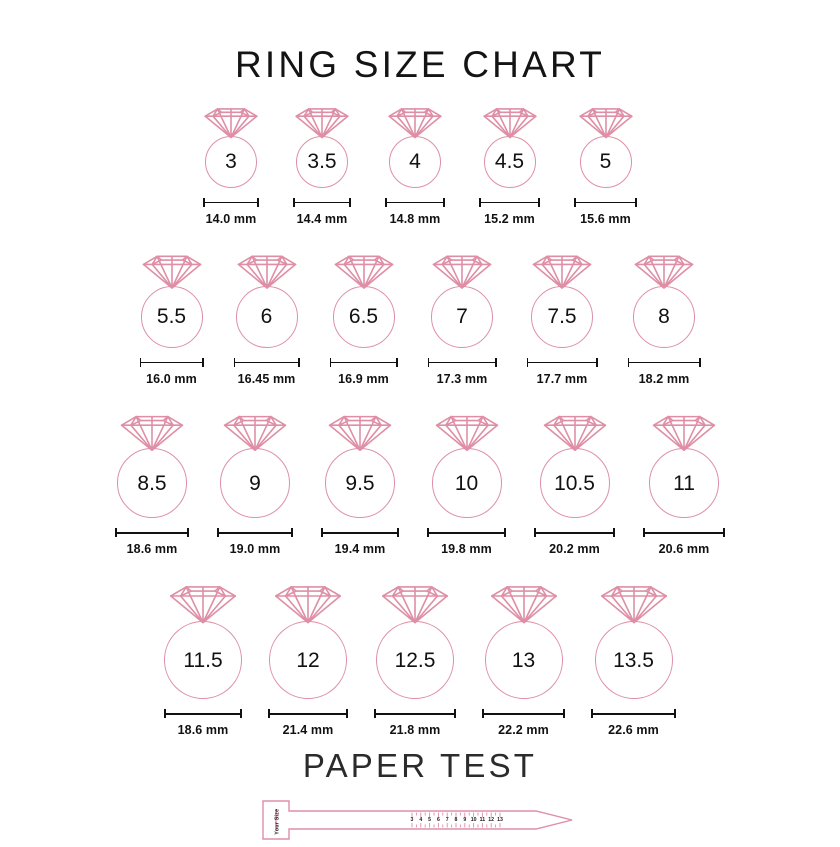 This screenshot has height=847, width=840. Describe the element at coordinates (509, 161) in the screenshot. I see `ring-band: 4.5` at that location.